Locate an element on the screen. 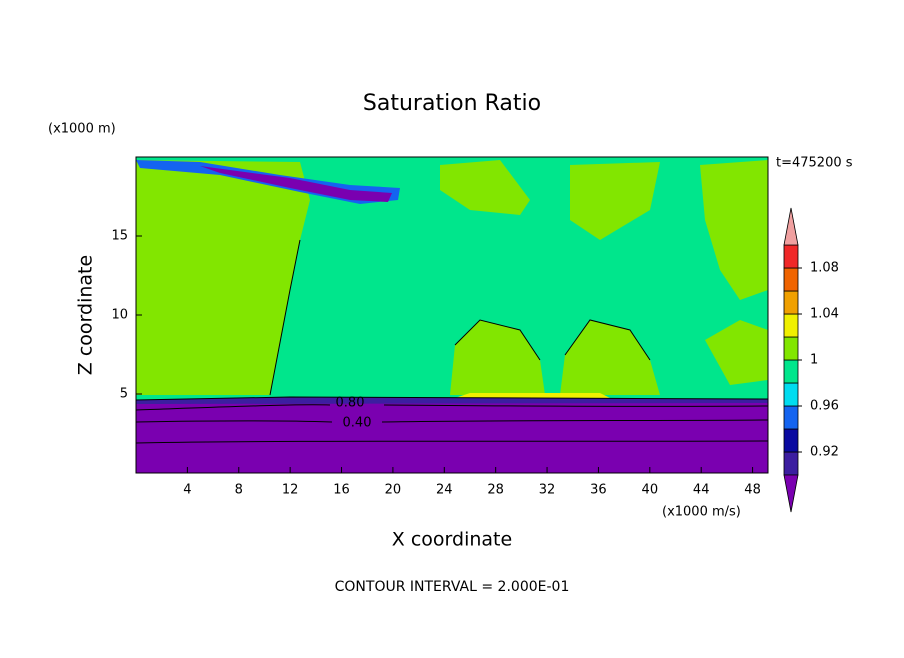 The image size is (904, 658). colorbar-arrow-low is located at coordinates (791, 493).